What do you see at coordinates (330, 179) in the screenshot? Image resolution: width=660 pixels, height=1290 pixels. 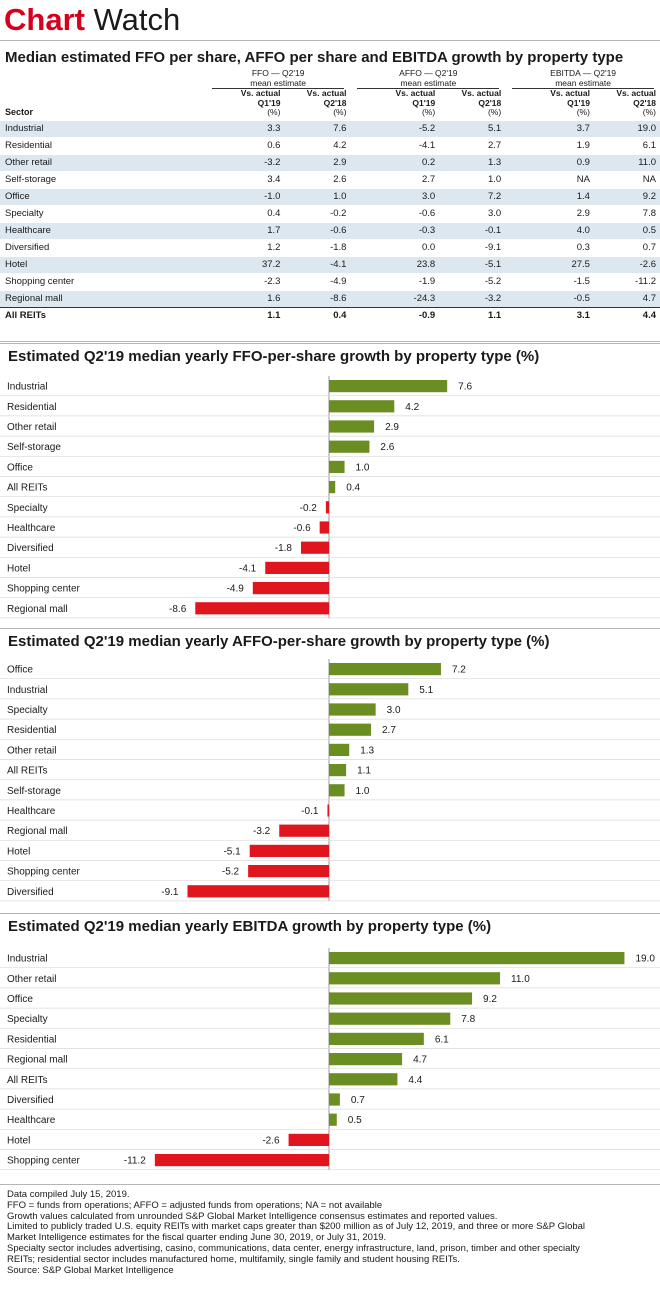 I see `table-row: Self-storage 3.4 2.6 2.7 1.0 NA NA` at bounding box center [330, 179].